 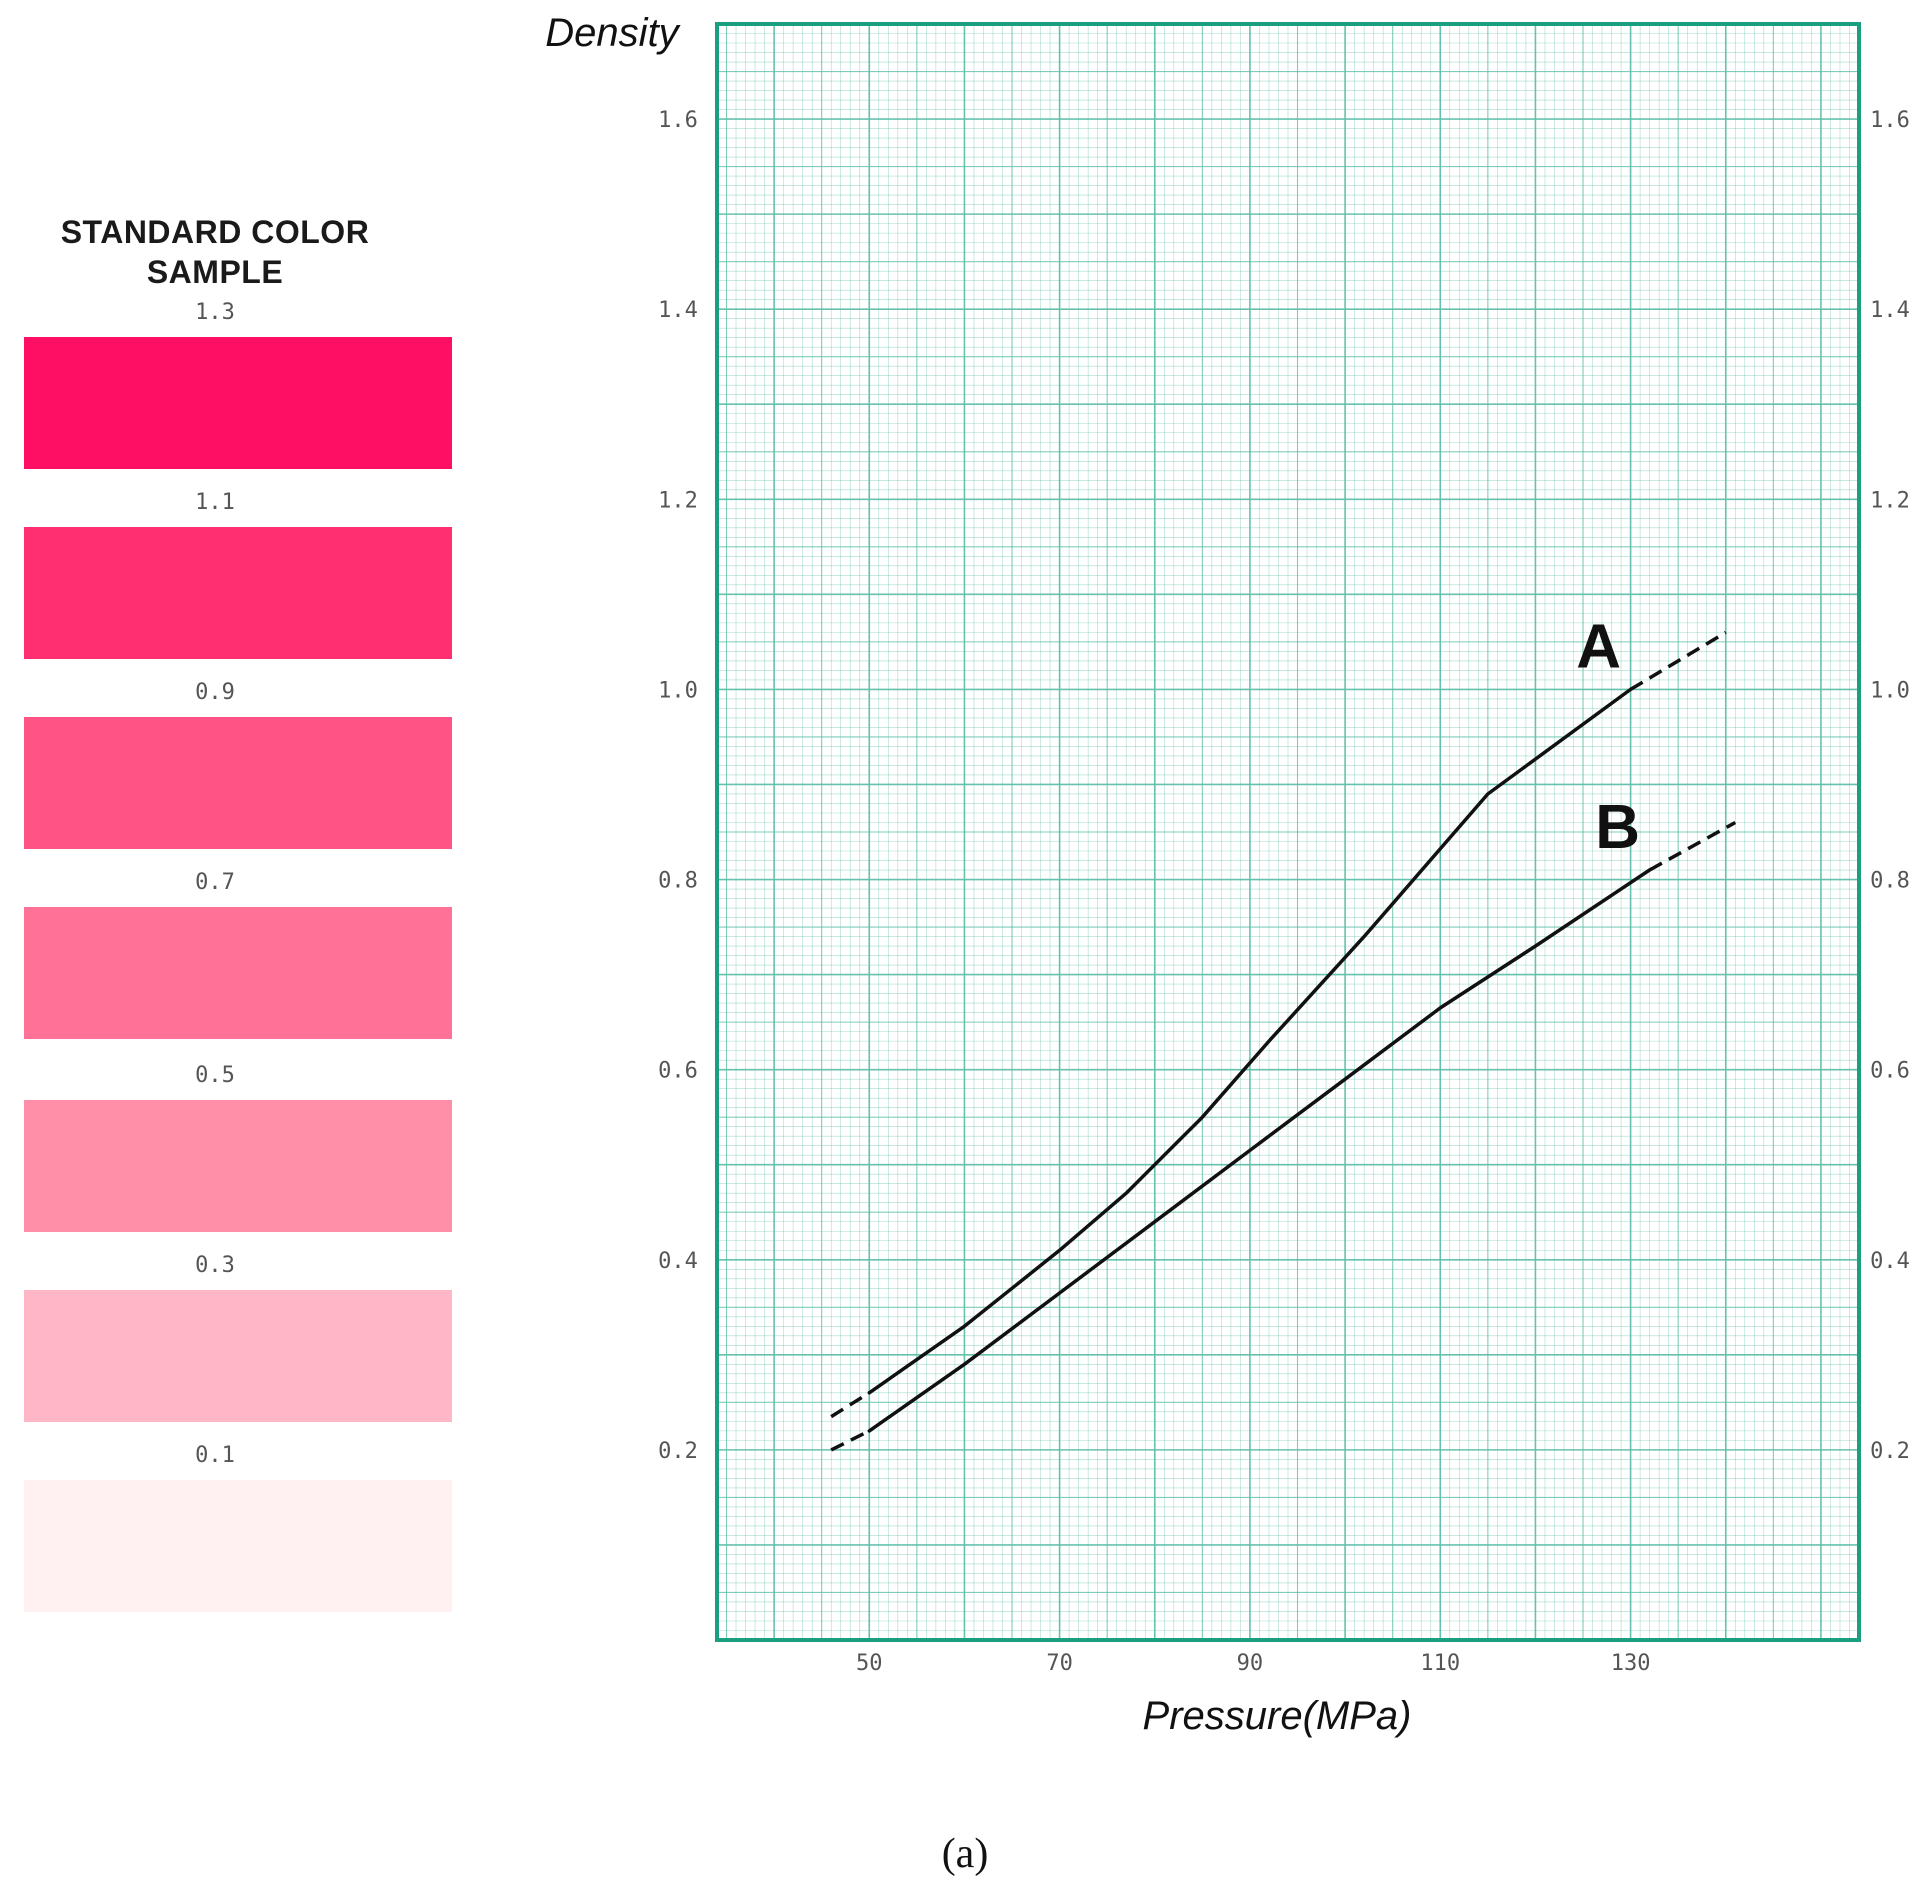 I want to click on y-tick-label-right: 1.0, so click(x=1890, y=690).